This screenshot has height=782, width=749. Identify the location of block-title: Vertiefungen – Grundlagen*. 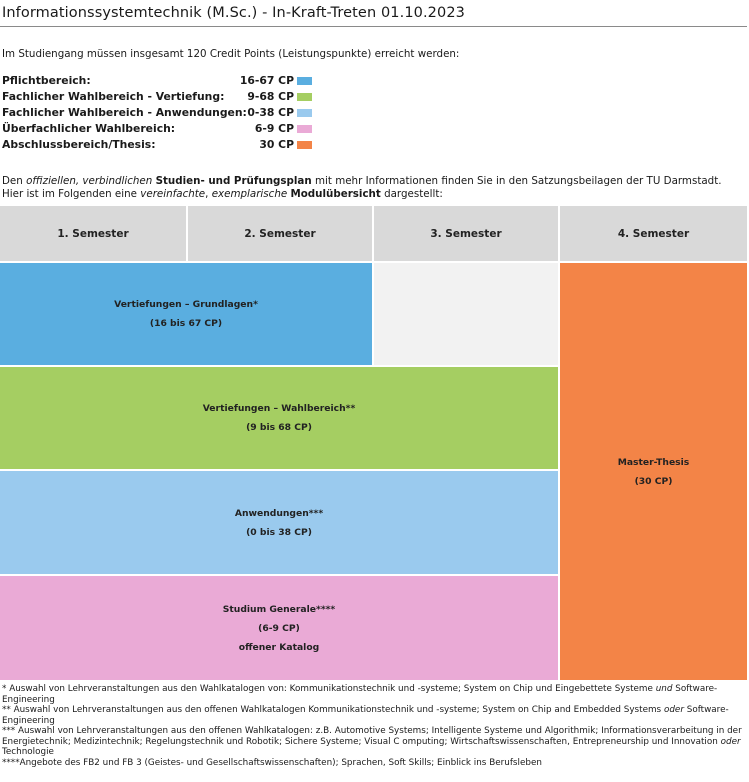
(186, 304).